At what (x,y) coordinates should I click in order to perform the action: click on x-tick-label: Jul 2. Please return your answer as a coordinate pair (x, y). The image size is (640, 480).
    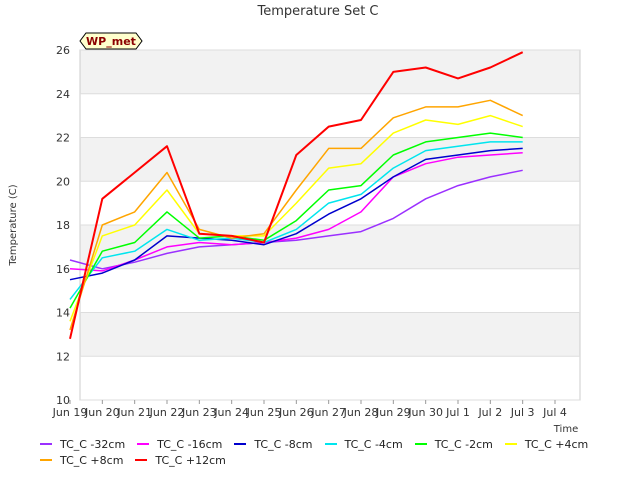
    Looking at the image, I should click on (489, 412).